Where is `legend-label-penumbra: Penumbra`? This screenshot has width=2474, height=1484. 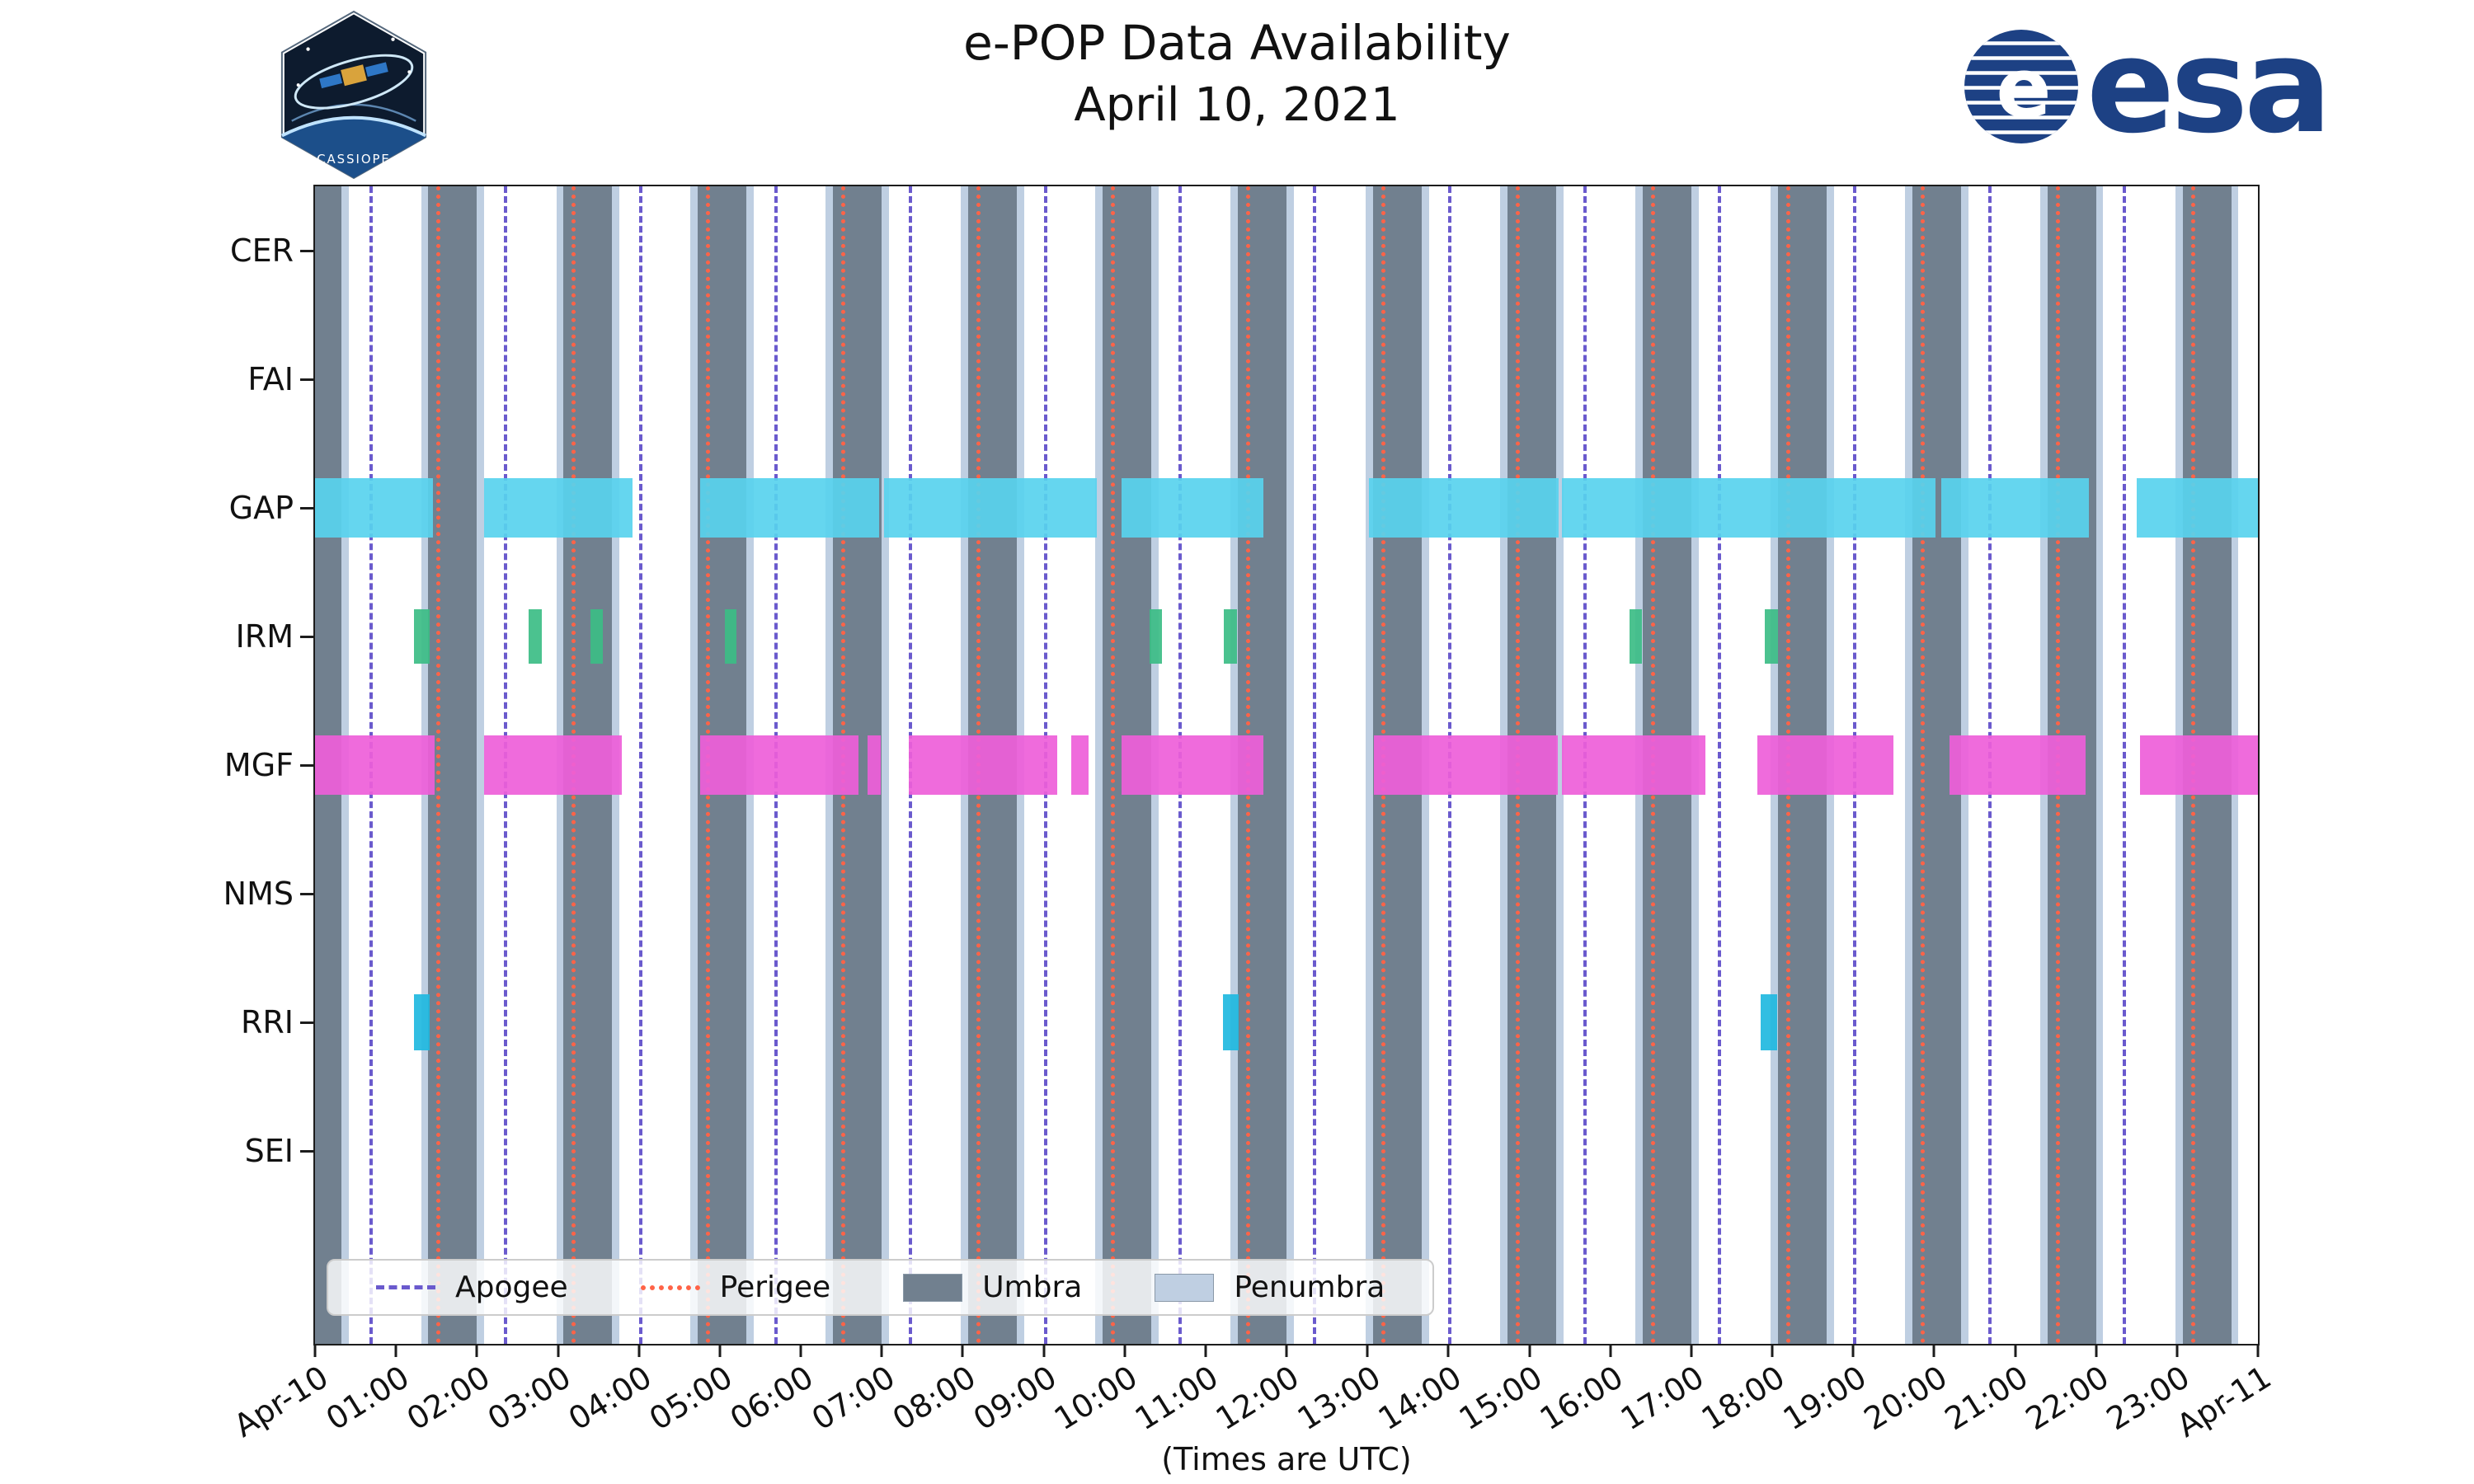
legend-label-penumbra: Penumbra is located at coordinates (1309, 1287).